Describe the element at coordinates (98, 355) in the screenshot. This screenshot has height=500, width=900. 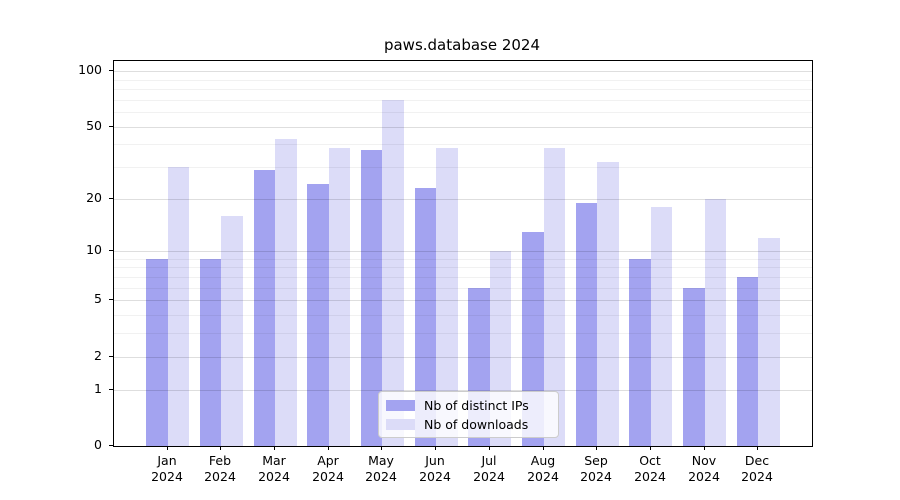
I see `y-tick-label: 2` at that location.